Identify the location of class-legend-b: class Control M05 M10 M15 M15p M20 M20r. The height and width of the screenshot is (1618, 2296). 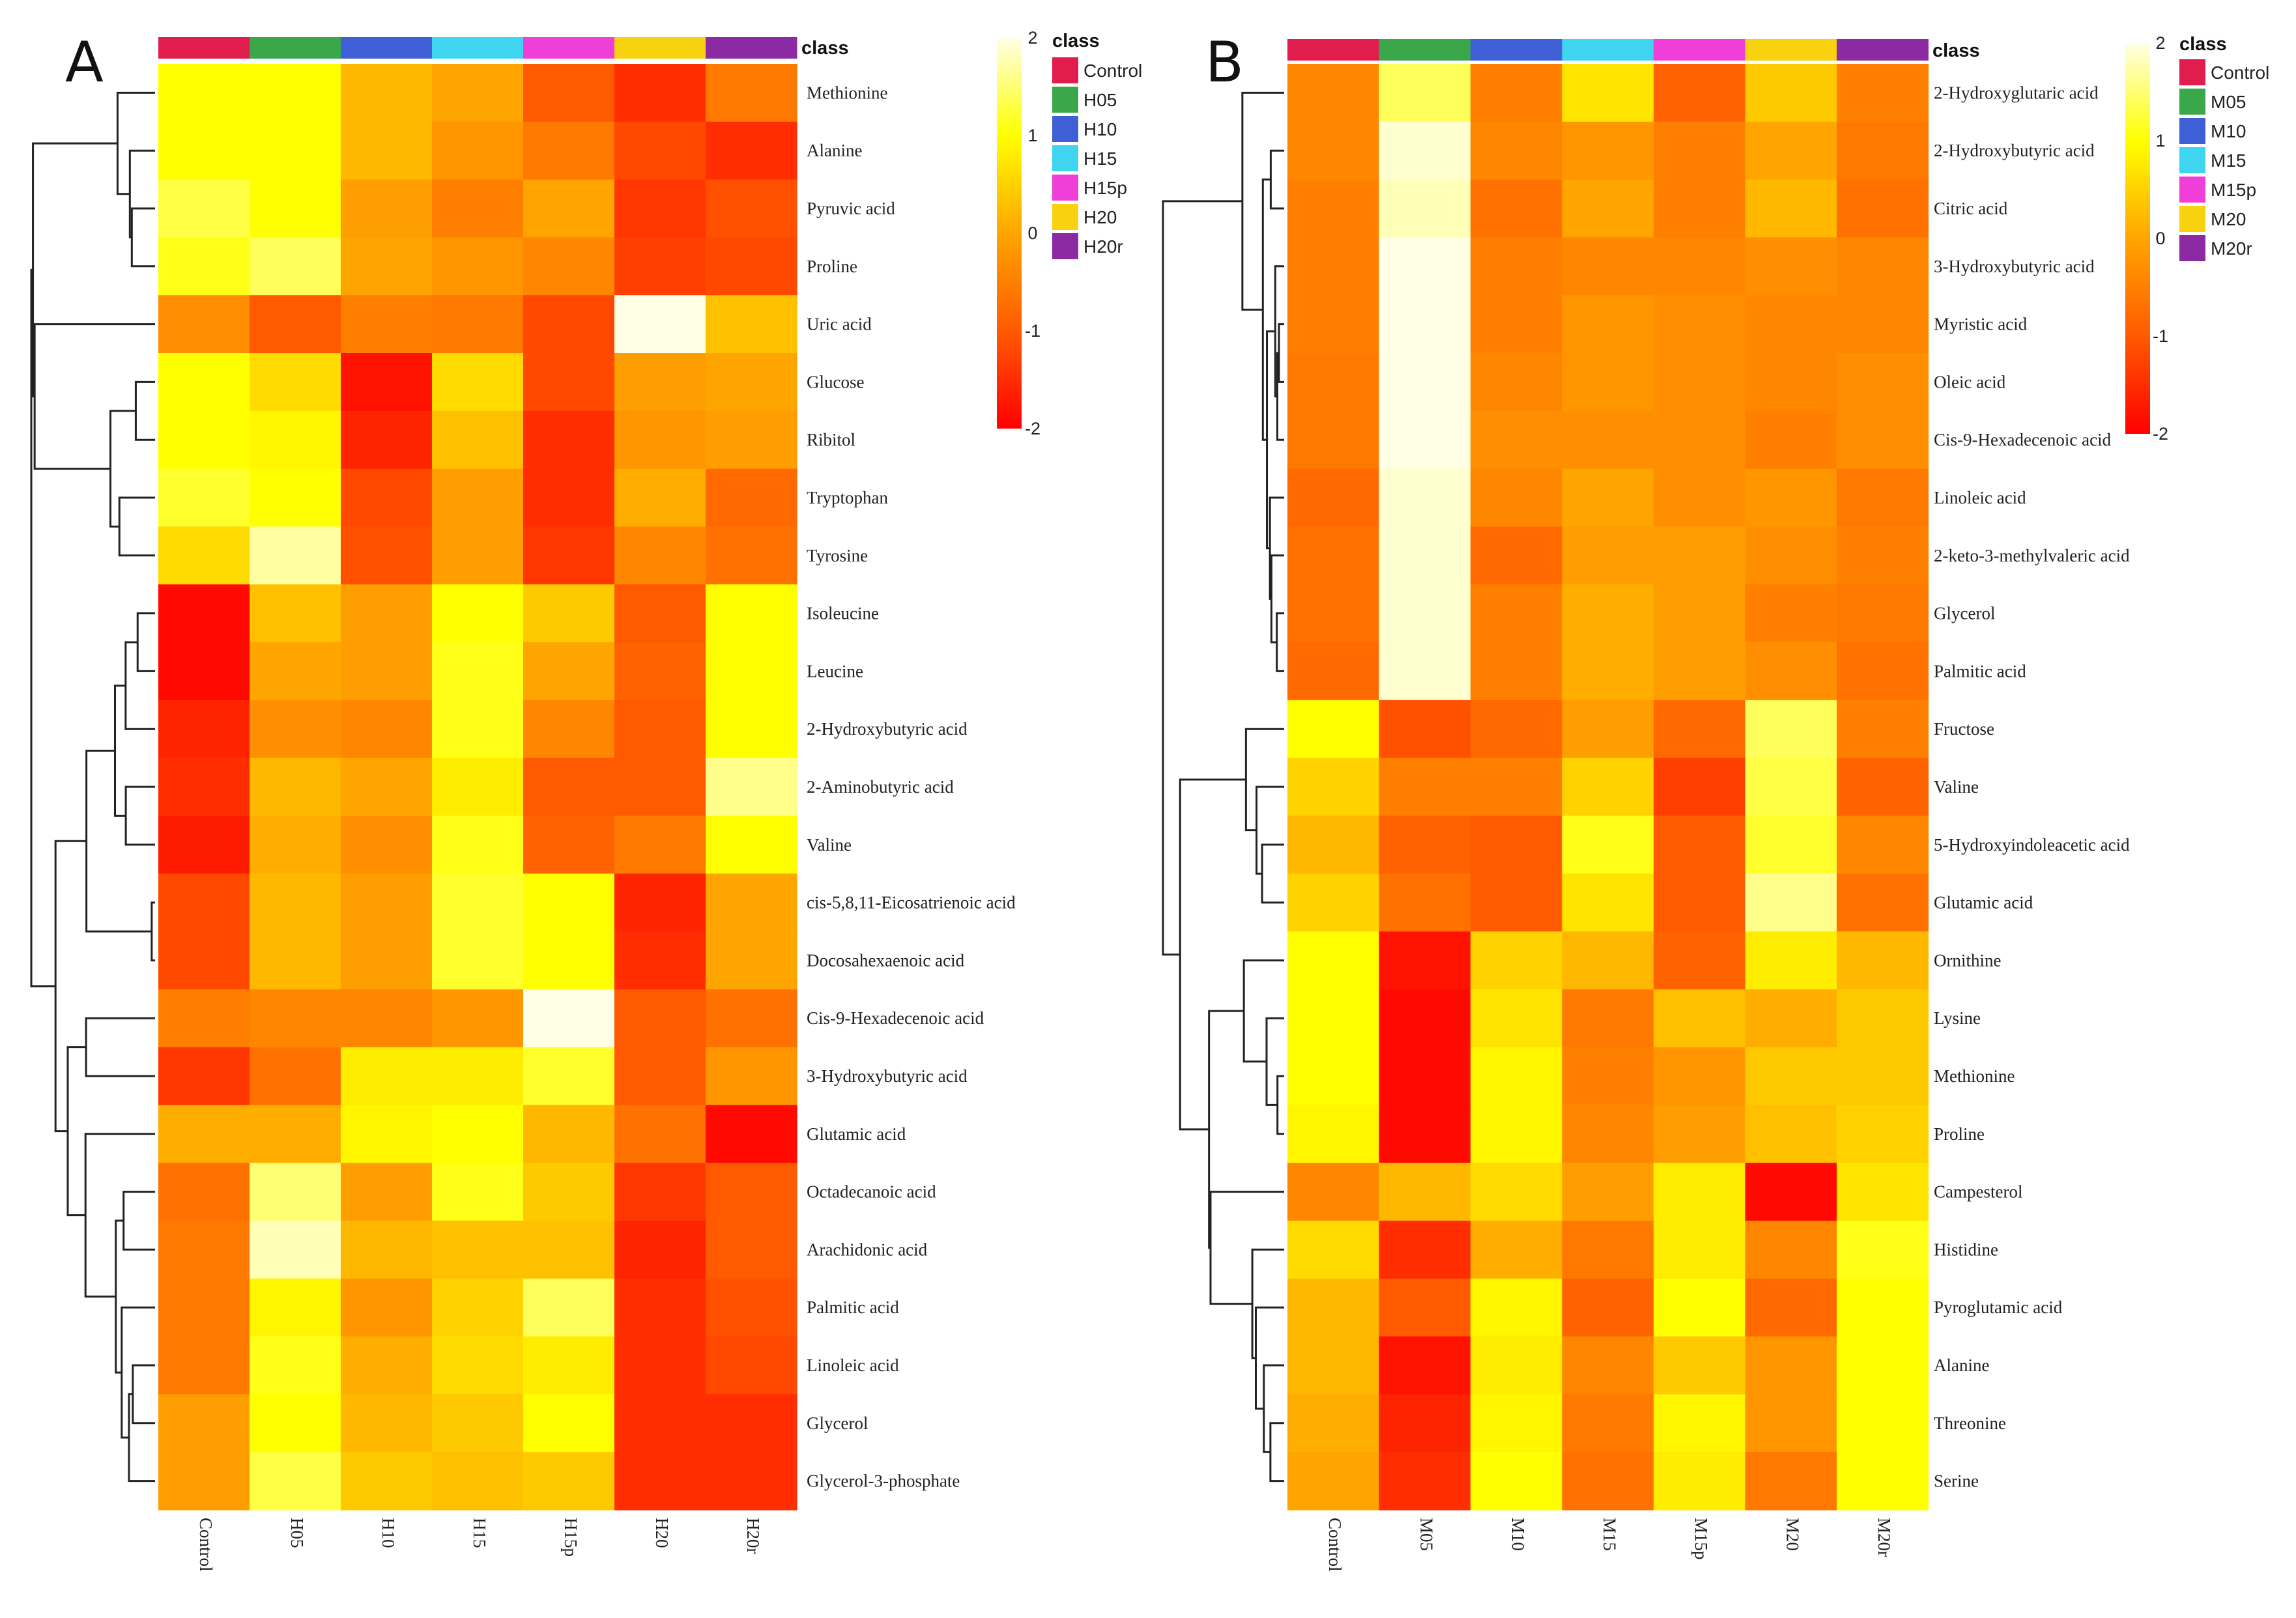
(2224, 147).